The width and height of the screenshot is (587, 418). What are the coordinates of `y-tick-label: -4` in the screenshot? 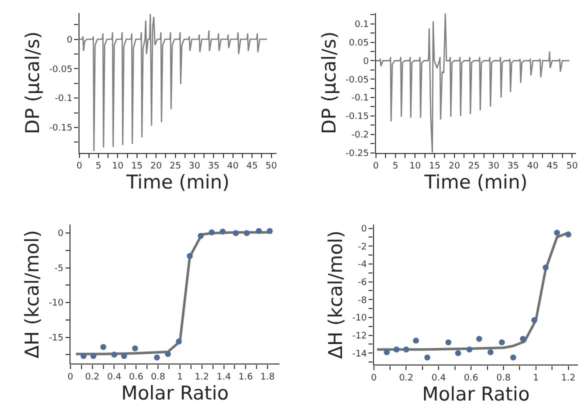 It's located at (363, 265).